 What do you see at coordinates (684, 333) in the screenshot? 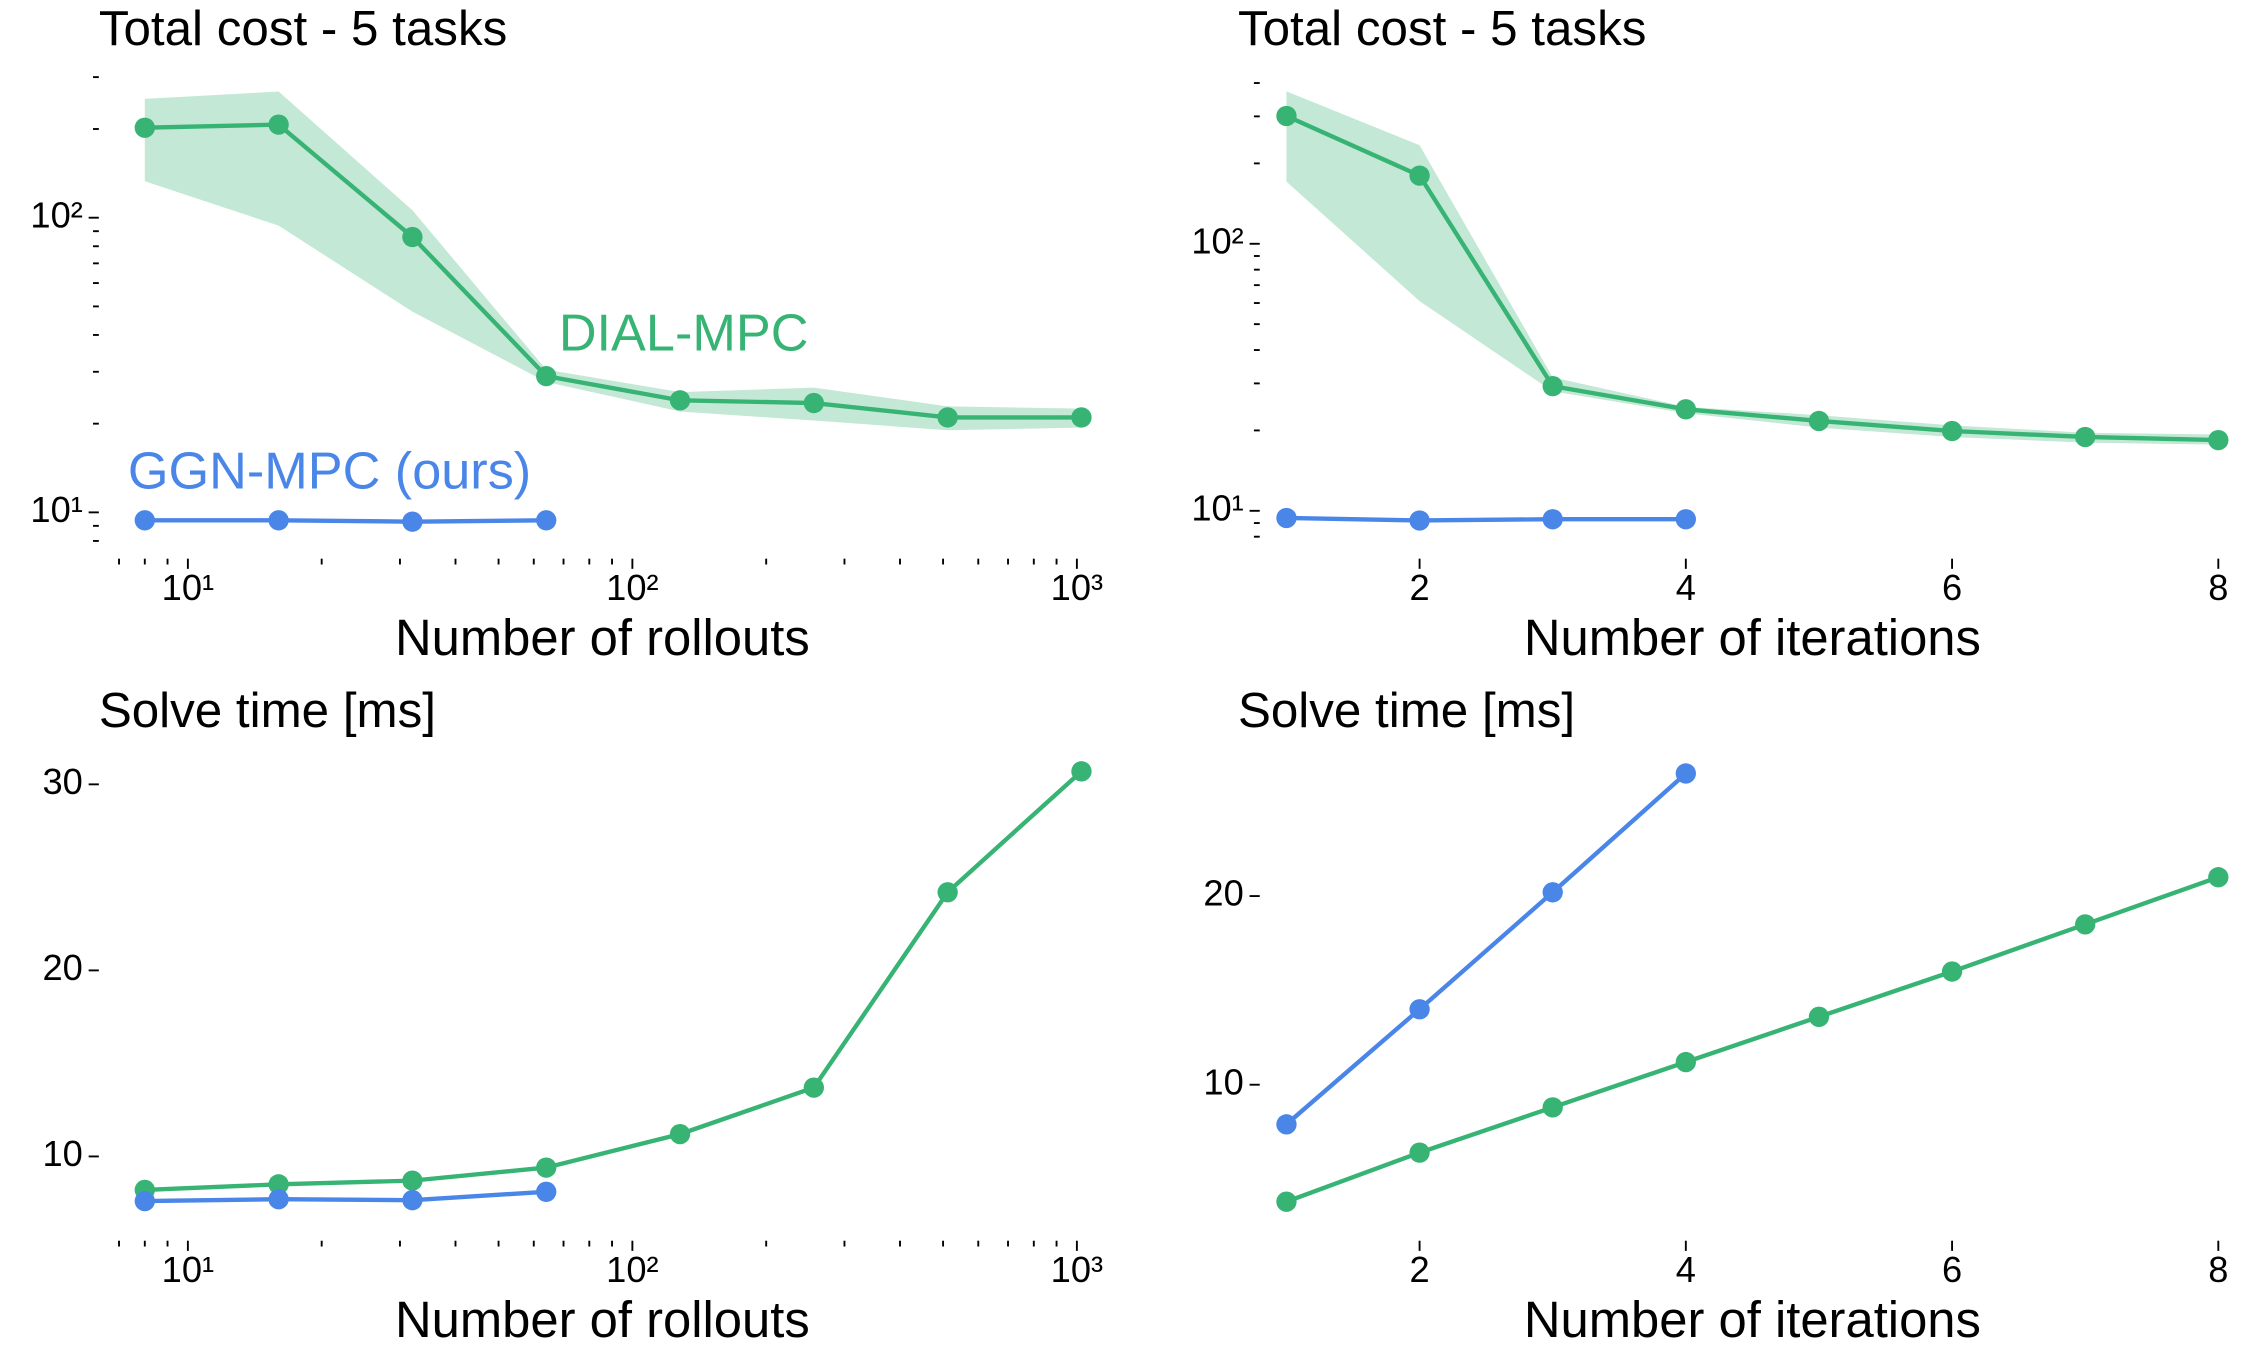
I see `annotation: DIAL-MPC` at bounding box center [684, 333].